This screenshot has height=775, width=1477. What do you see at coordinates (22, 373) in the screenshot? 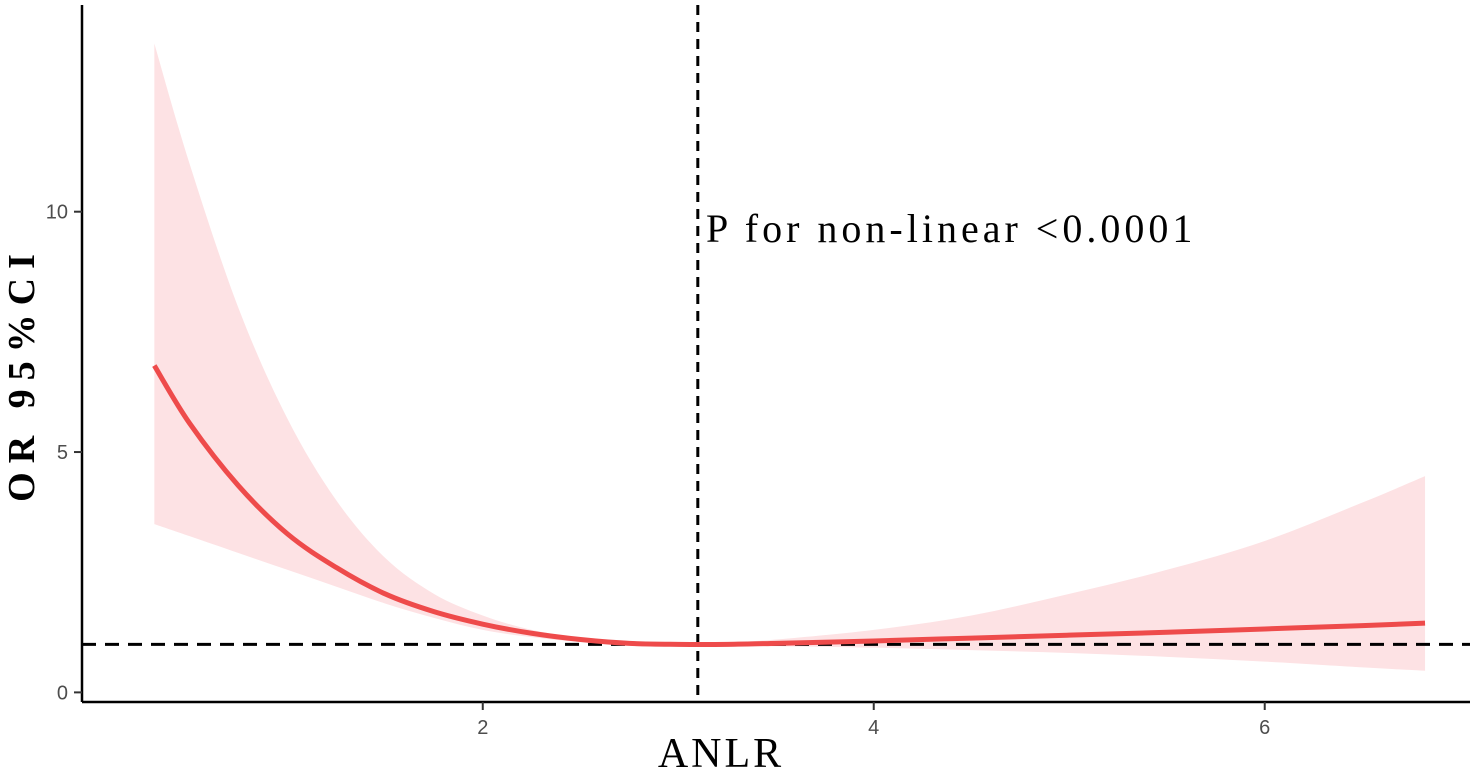
I see `y-axis-title: OR 95%CI` at bounding box center [22, 373].